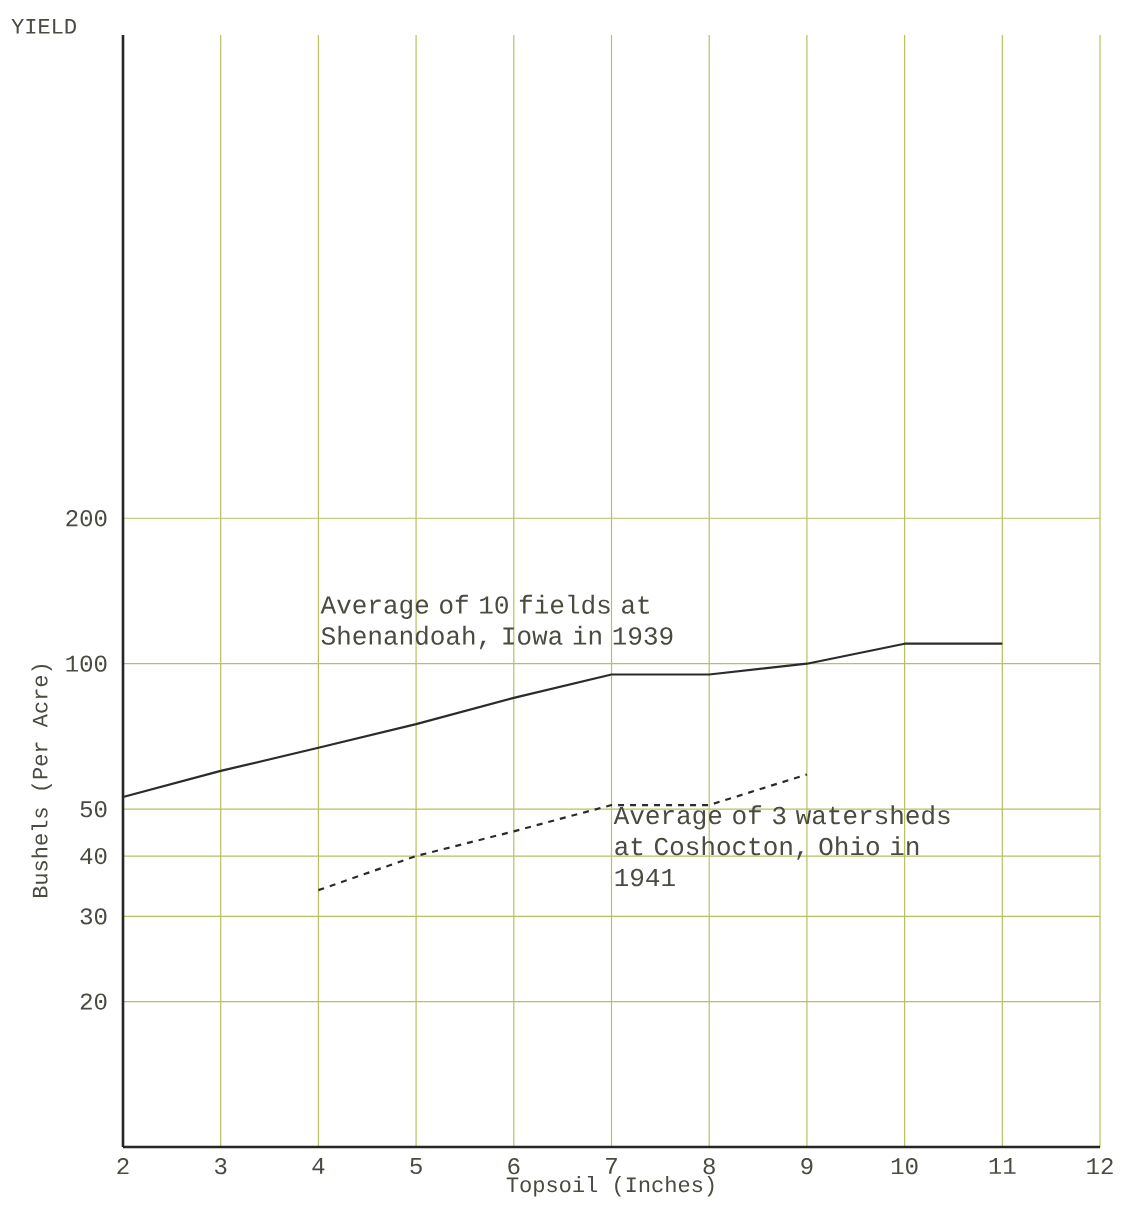 The width and height of the screenshot is (1121, 1226). I want to click on x-tick-label: 12, so click(1100, 1166).